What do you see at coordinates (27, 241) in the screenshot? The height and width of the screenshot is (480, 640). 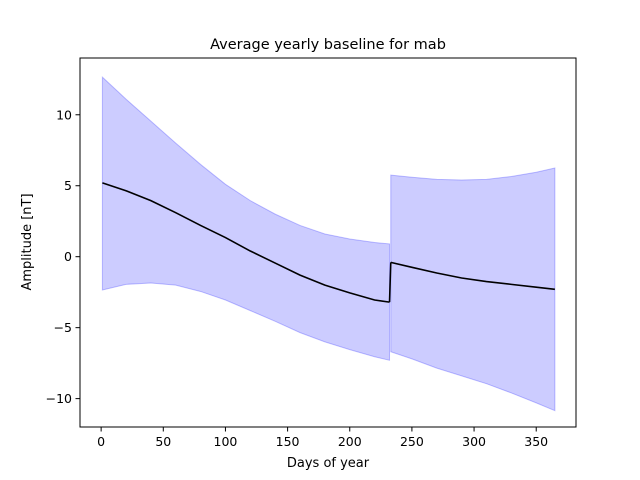 I see `y-axis-label: Amplitude [nT]` at bounding box center [27, 241].